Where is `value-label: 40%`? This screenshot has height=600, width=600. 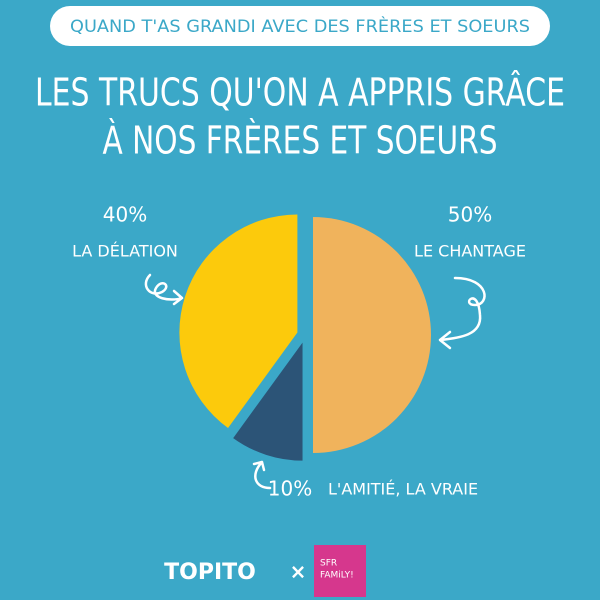 value-label: 40% is located at coordinates (125, 215).